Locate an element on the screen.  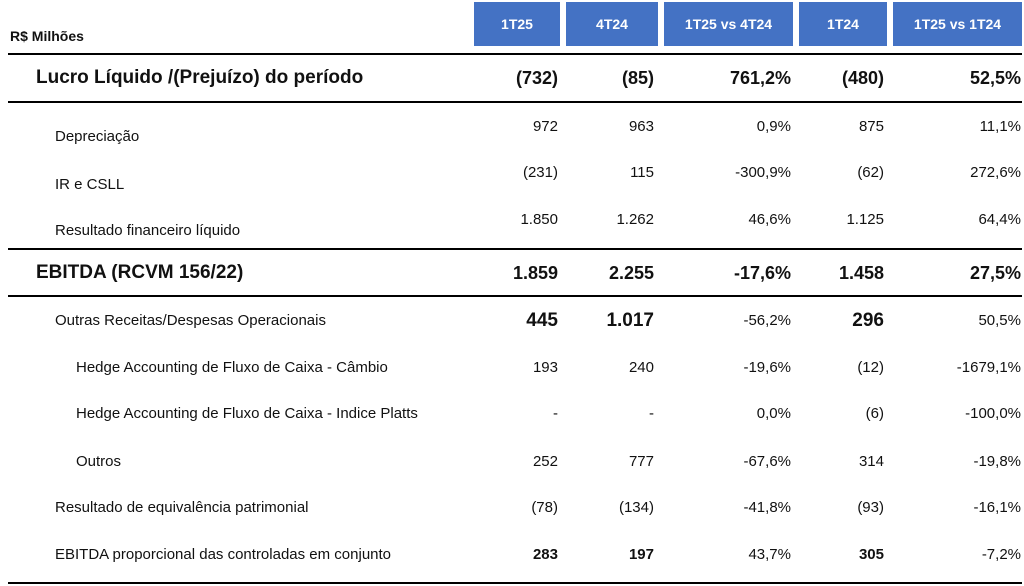
cell-1t25: (78) is located at coordinates (544, 507).